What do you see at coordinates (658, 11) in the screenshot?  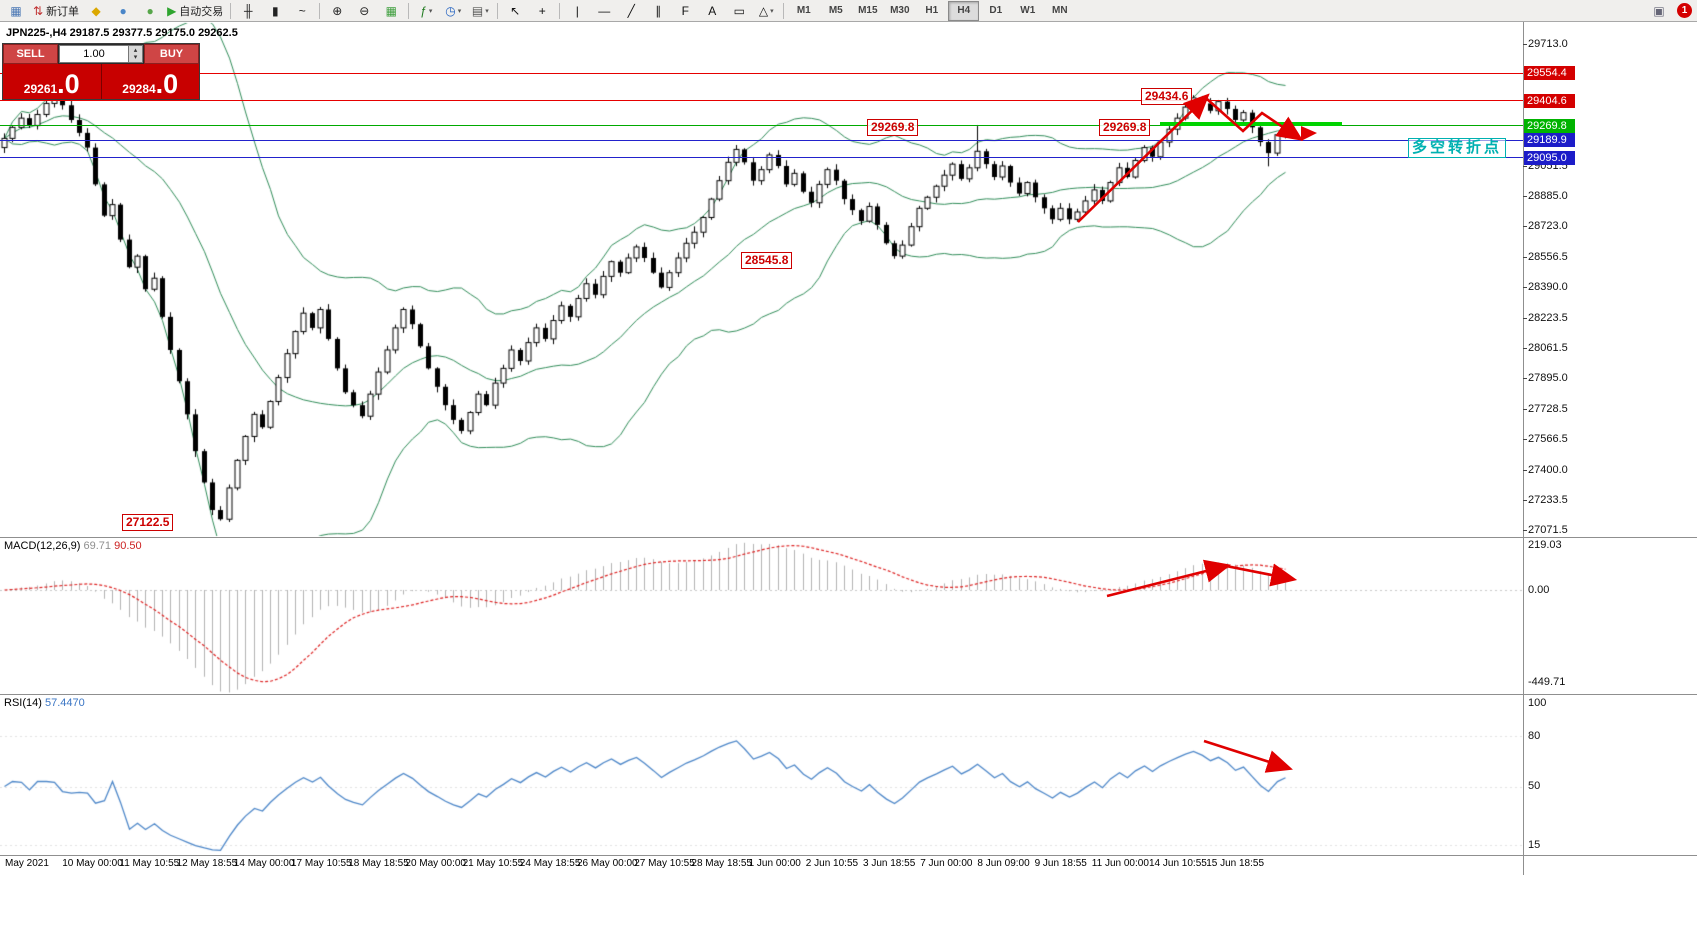 I see `channel-icon: ∥` at bounding box center [658, 11].